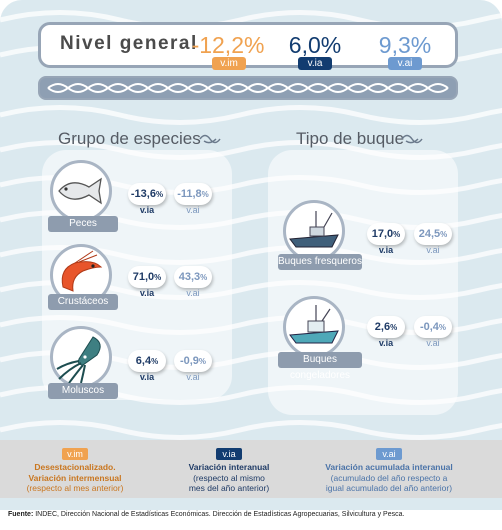  I want to click on shrimp-icon, so click(82, 271).